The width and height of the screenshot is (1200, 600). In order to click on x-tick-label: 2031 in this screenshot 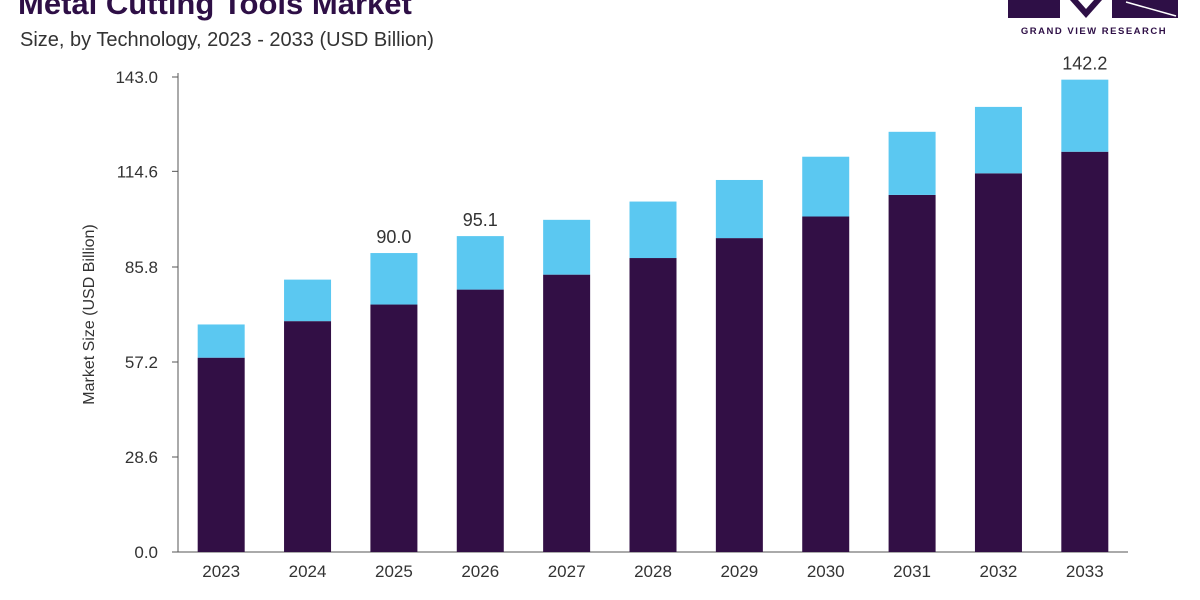, I will do `click(912, 571)`.